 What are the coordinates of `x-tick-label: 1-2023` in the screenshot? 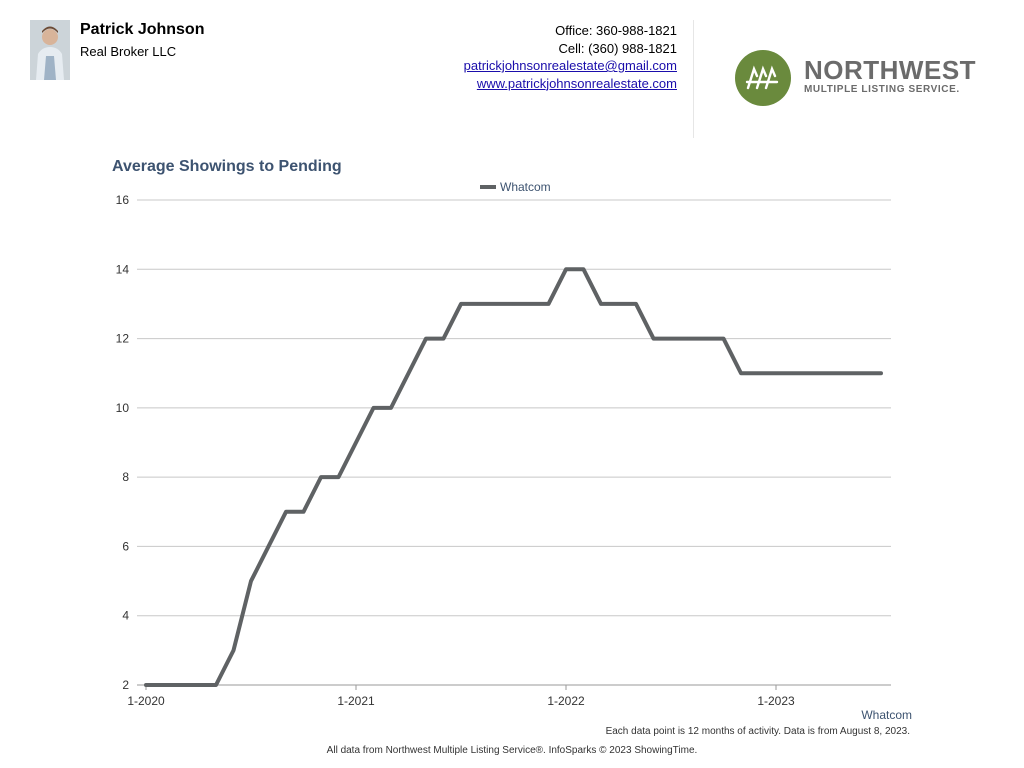 It's located at (776, 701).